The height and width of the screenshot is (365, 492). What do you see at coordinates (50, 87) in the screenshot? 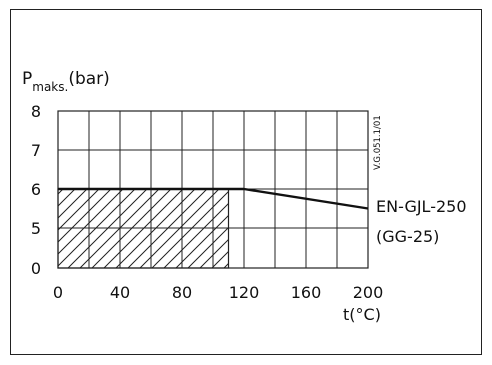
I see `y-axis-label-sub: maks.` at bounding box center [50, 87].